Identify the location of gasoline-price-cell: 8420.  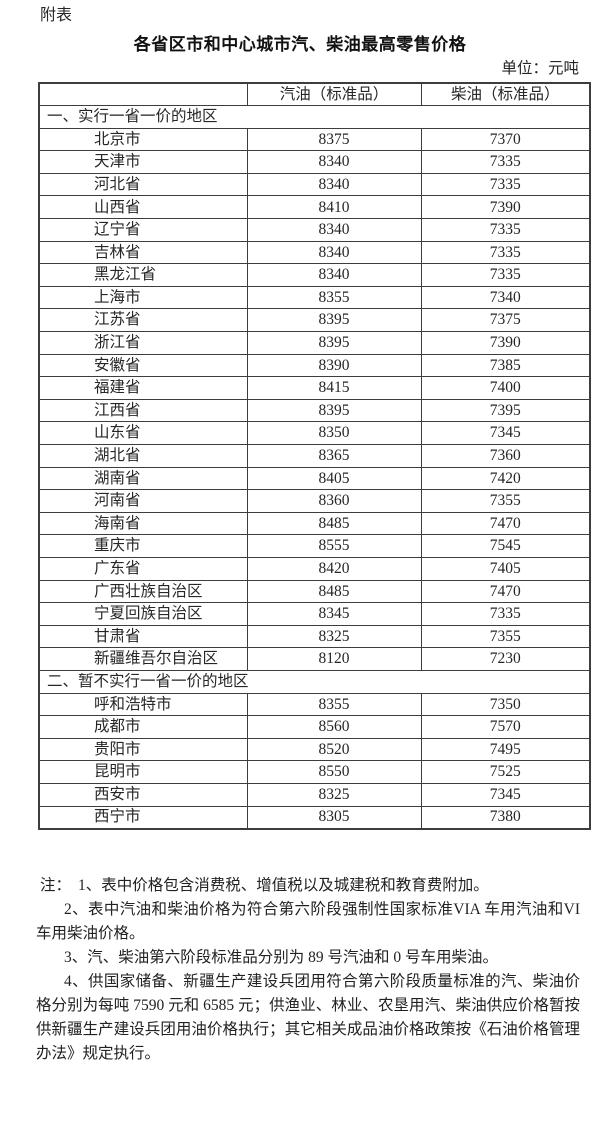
(334, 568).